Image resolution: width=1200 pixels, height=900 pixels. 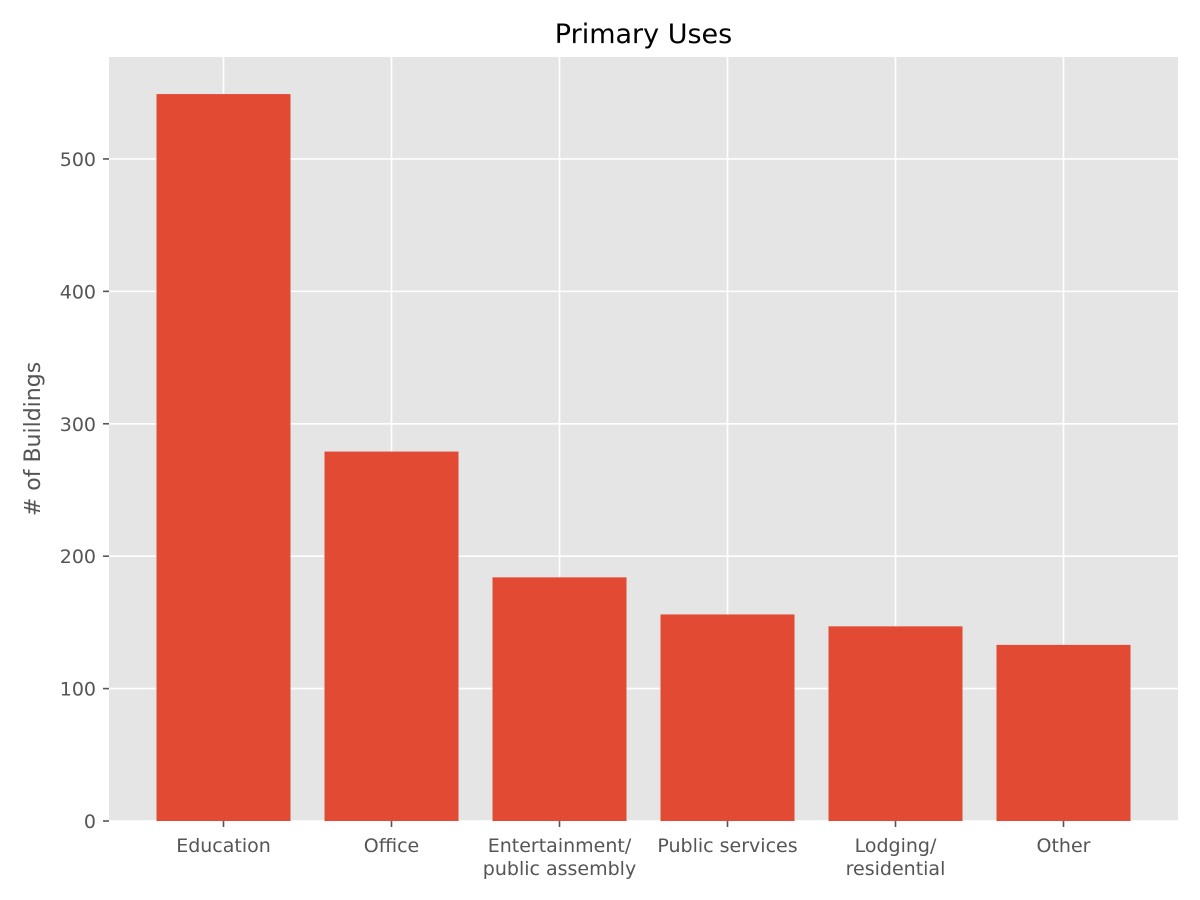 I want to click on x-tick-label-line: Education, so click(x=223, y=846).